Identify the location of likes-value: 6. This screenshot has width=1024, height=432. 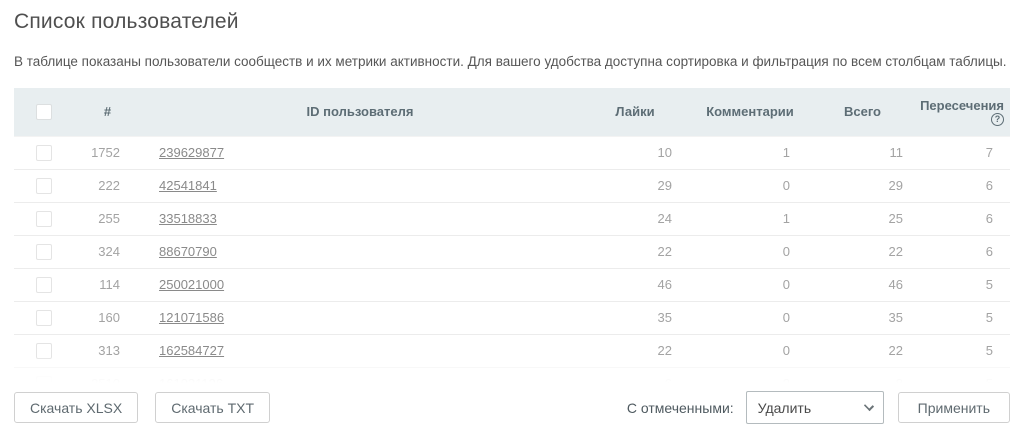
(635, 375).